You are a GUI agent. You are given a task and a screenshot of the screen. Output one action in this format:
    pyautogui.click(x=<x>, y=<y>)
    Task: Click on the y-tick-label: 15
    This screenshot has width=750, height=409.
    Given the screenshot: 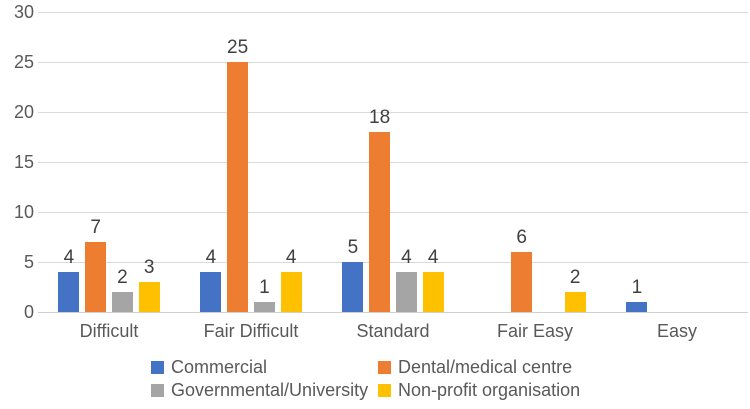 What is the action you would take?
    pyautogui.click(x=23, y=162)
    